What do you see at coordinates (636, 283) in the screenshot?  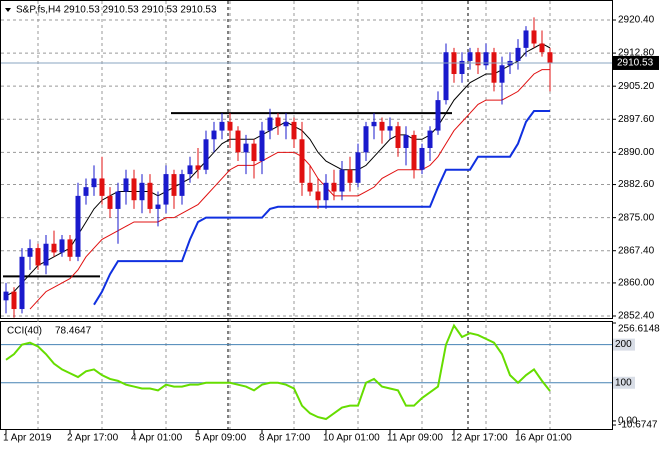 I see `y-tick-label: 2860.00` at bounding box center [636, 283].